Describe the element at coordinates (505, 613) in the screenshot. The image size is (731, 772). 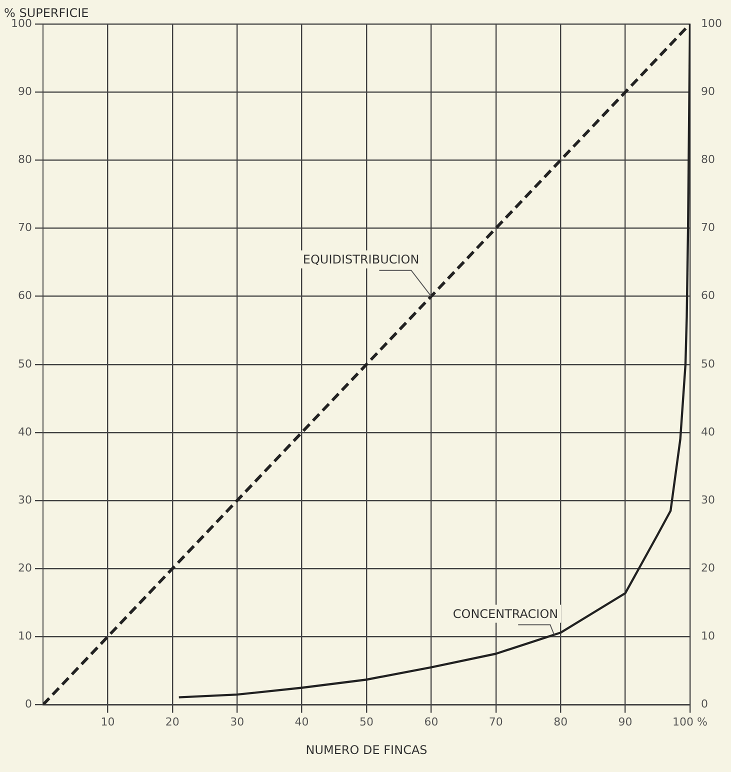
I see `series-label: CONCENTRACION` at that location.